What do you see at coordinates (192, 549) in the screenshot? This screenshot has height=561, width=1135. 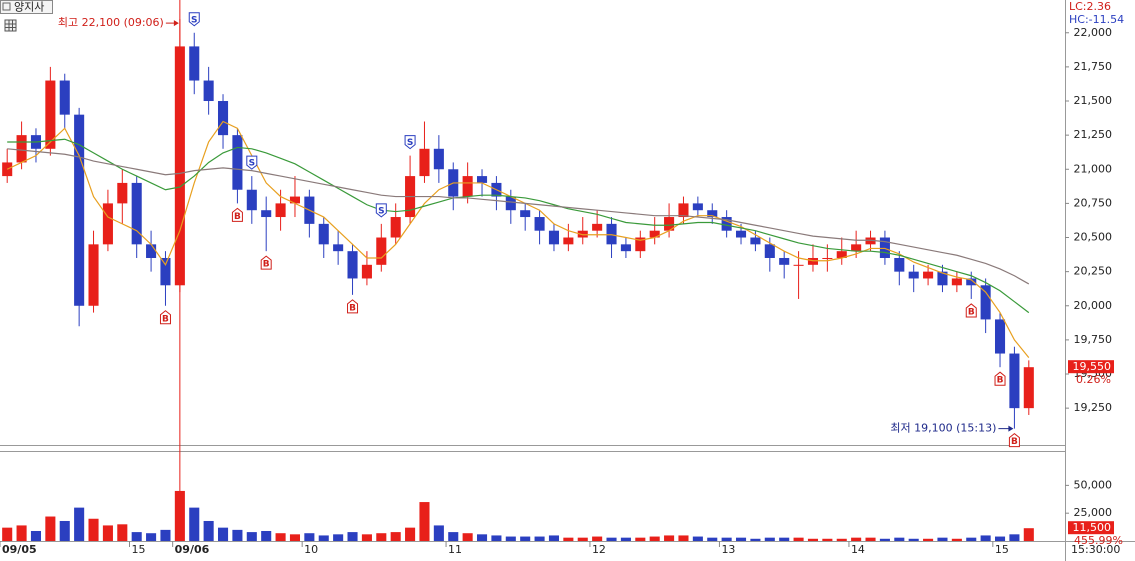 I see `x-tick-label: 09/06` at bounding box center [192, 549].